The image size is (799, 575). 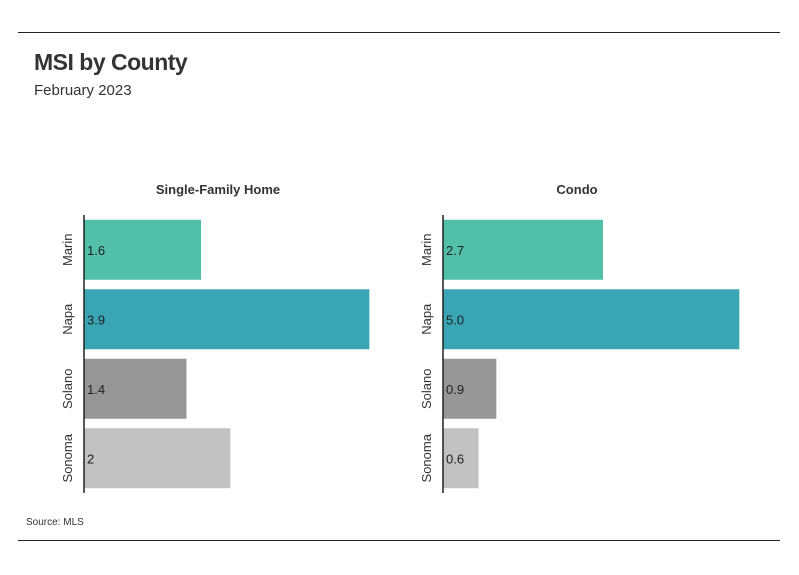 I want to click on page-subtitle: February 2023, so click(x=83, y=90).